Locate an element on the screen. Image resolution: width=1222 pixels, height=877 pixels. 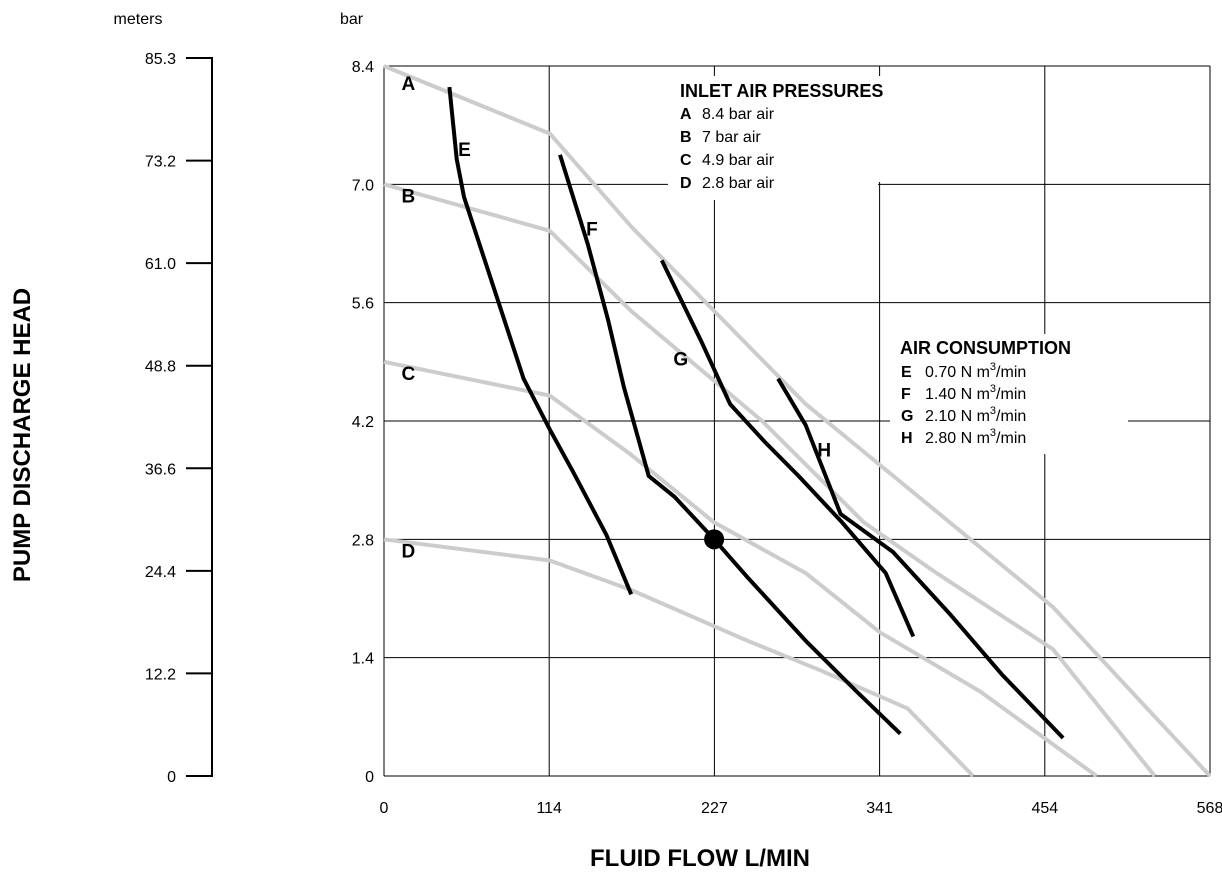
y-tick-label: 4.2 is located at coordinates (363, 422).